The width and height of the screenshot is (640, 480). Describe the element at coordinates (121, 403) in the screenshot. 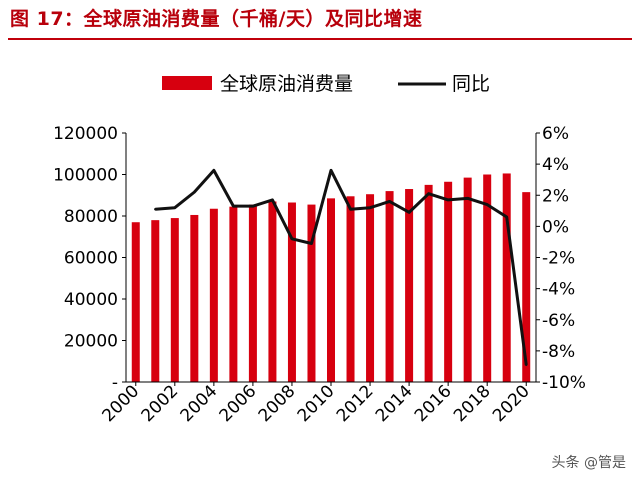

I see `x-tick-label: 2000` at that location.